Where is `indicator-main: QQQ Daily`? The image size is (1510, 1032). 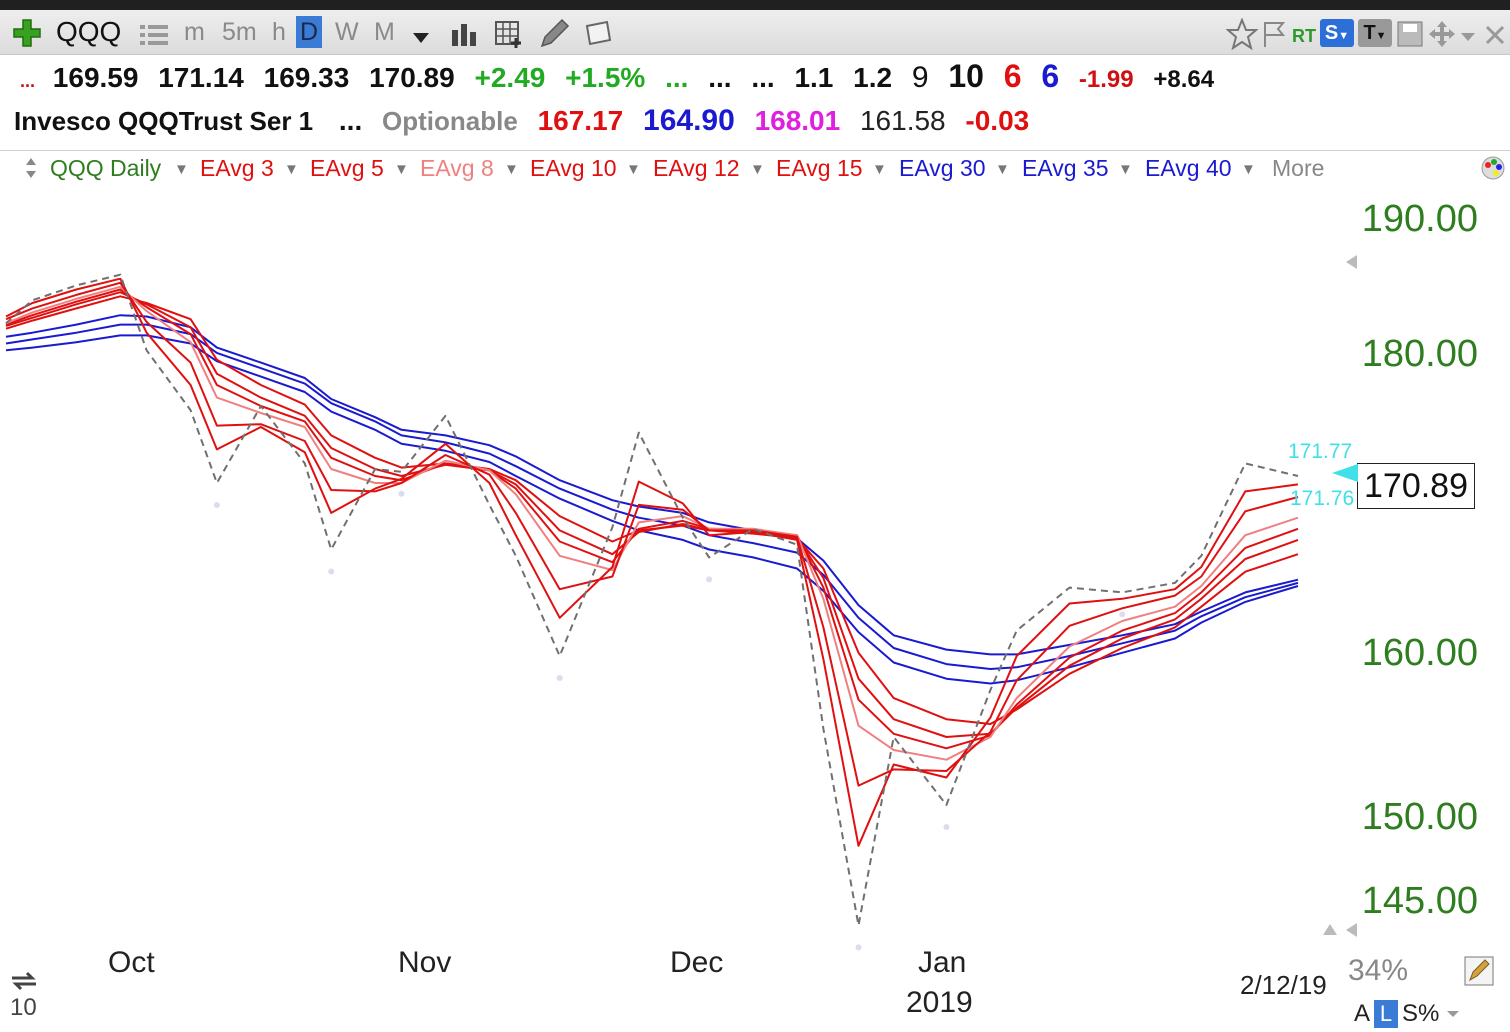
indicator-main: QQQ Daily is located at coordinates (106, 168).